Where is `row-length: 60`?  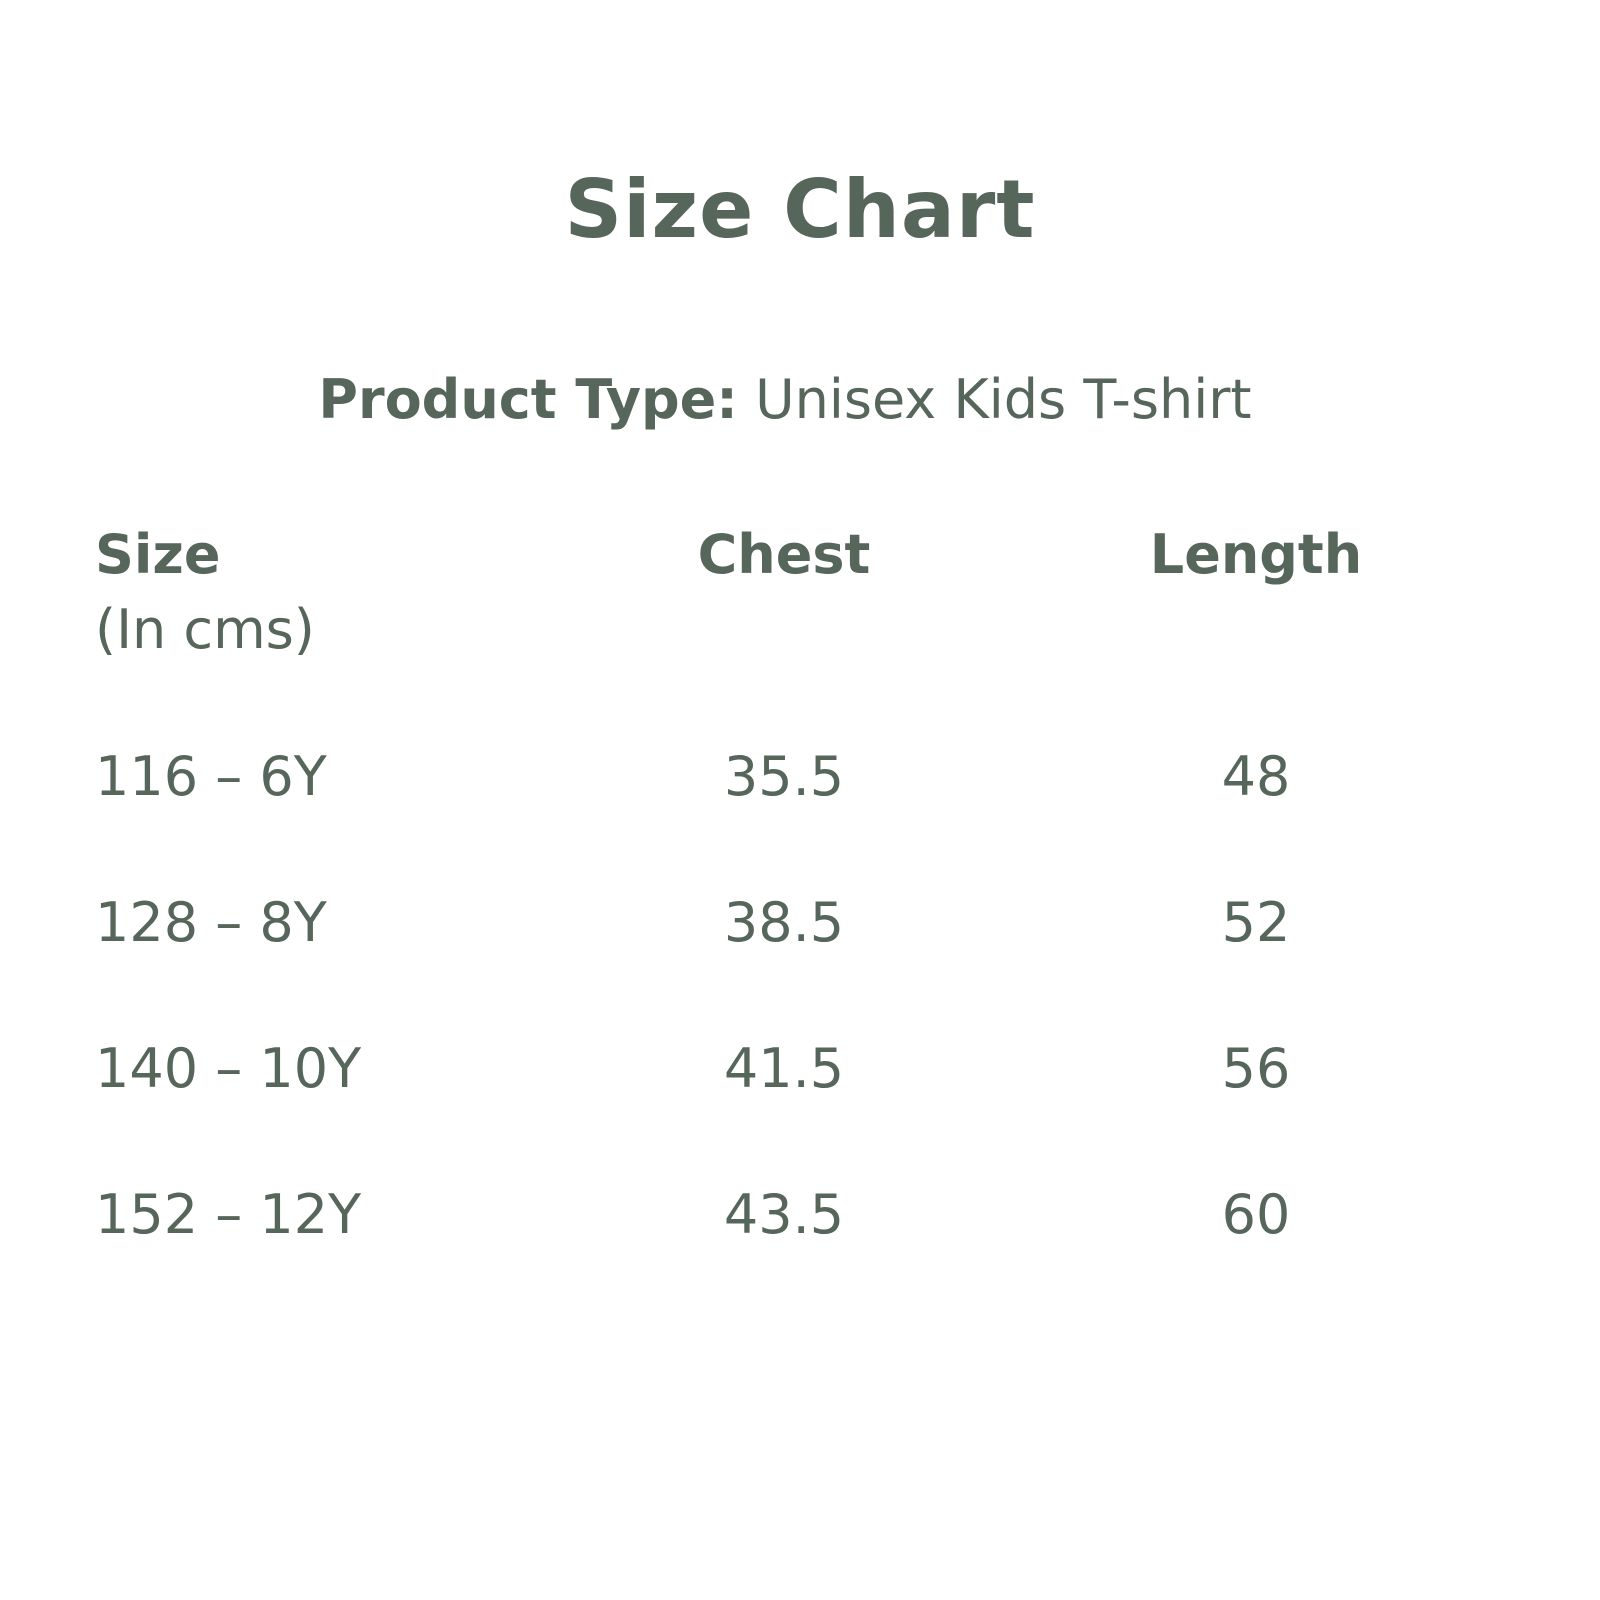 row-length: 60 is located at coordinates (1256, 1214).